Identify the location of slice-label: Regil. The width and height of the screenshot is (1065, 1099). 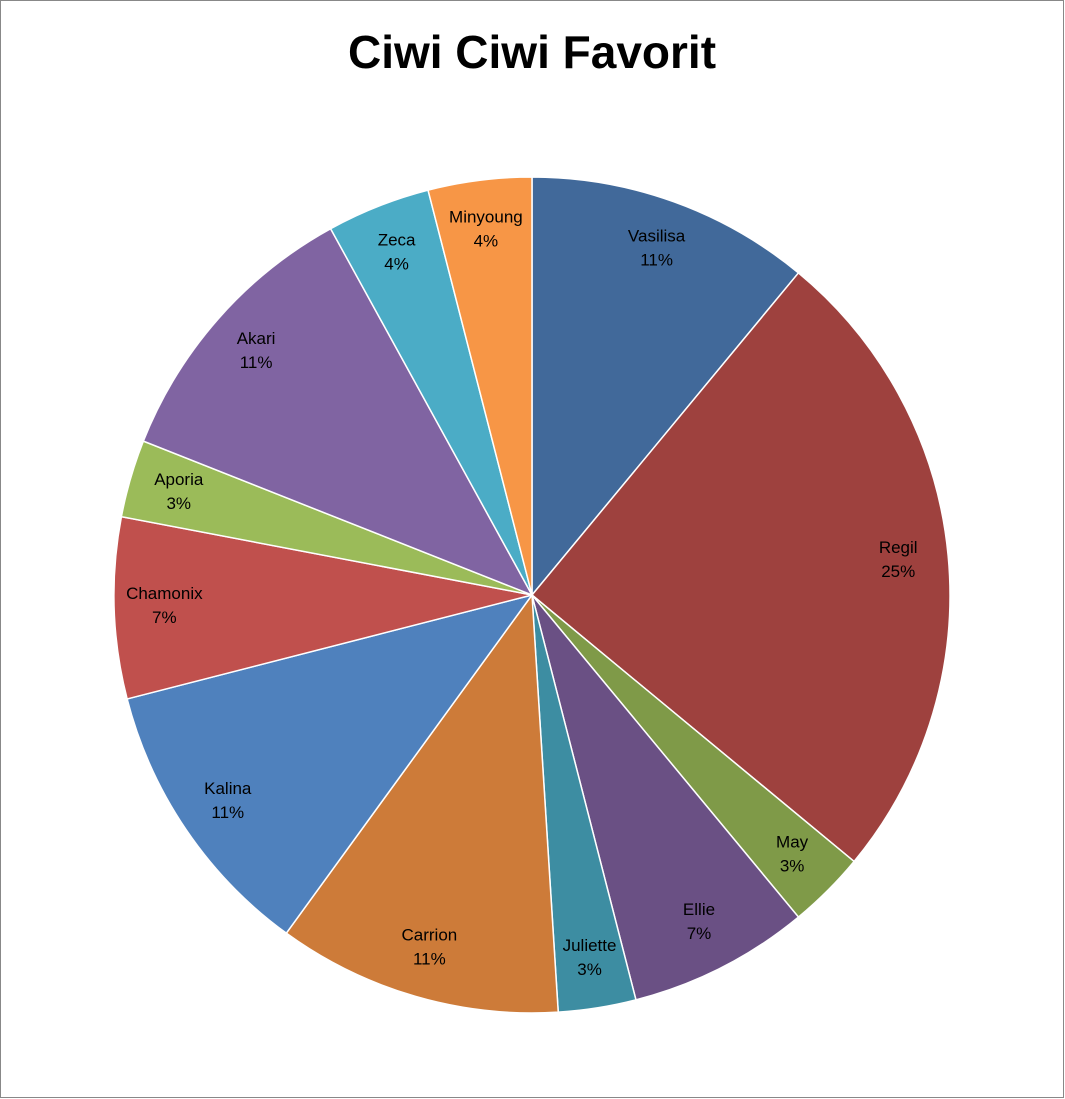
(898, 547).